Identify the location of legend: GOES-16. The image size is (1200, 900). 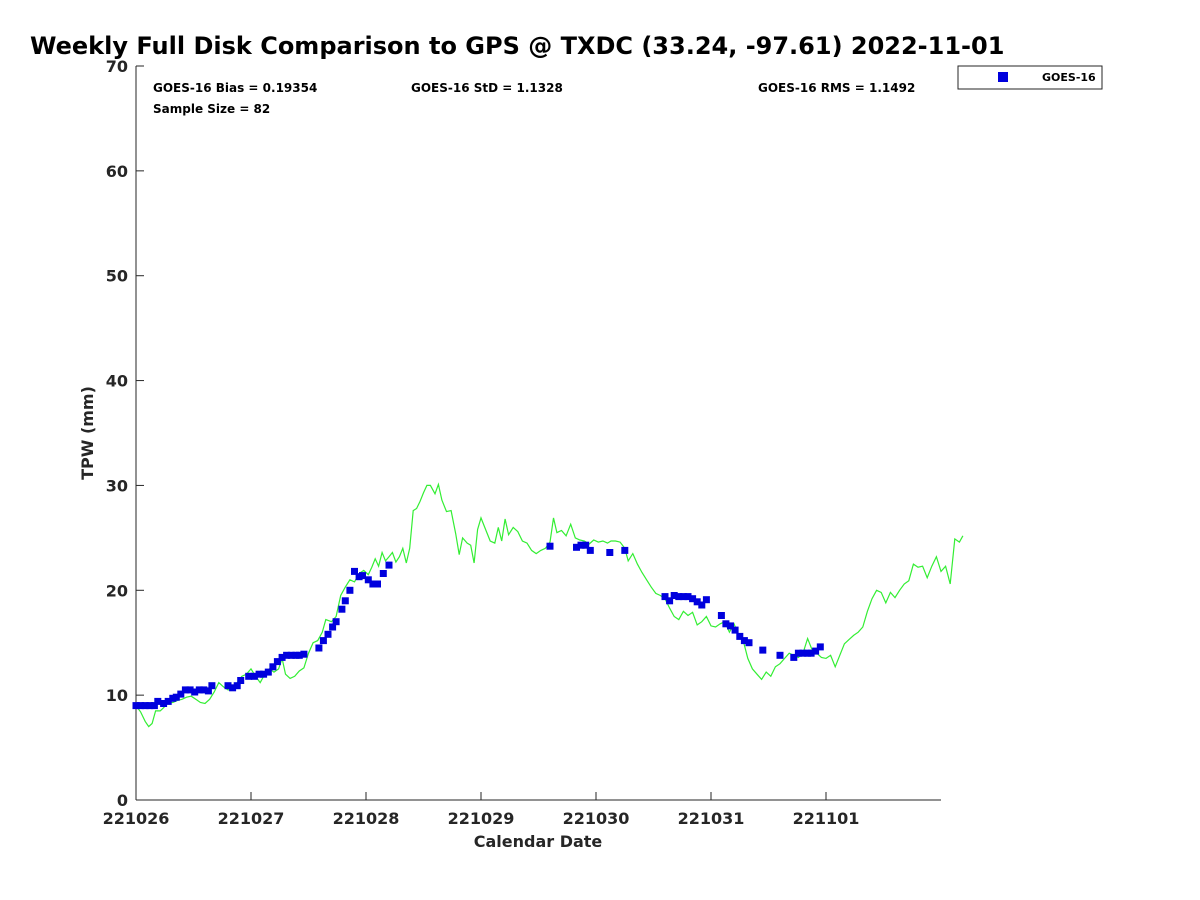
(1030, 77).